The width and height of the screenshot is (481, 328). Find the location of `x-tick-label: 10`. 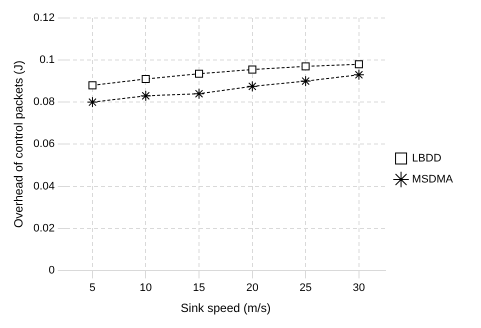

x-tick-label: 10 is located at coordinates (146, 288).